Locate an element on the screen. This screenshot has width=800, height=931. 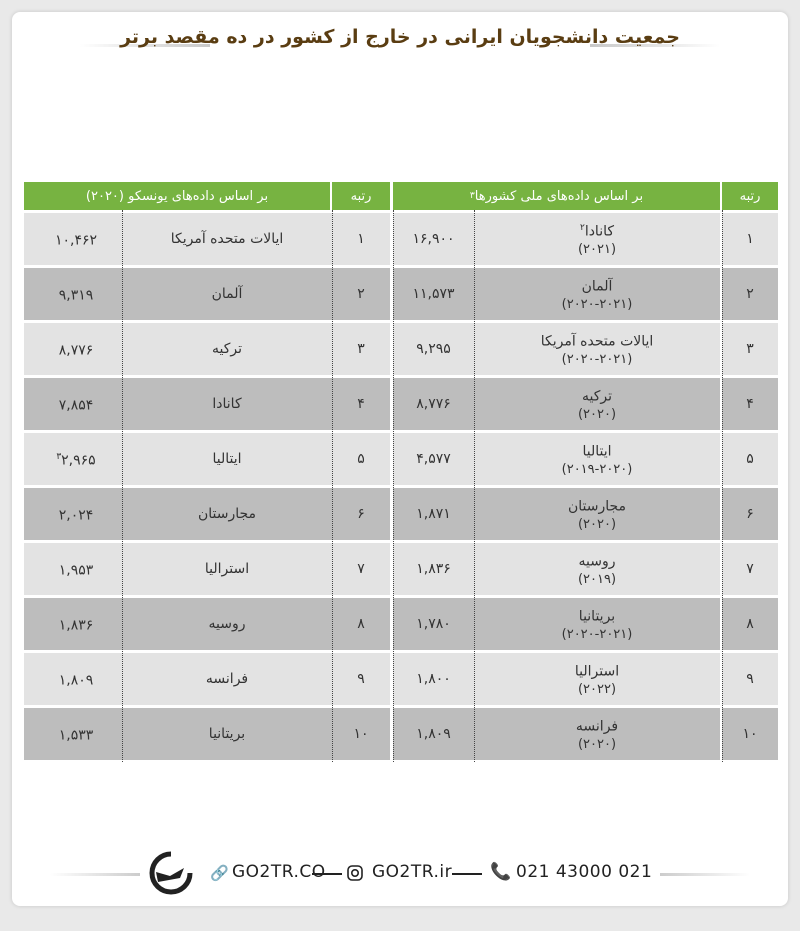
unesco-rank: ۵ is located at coordinates (361, 459).